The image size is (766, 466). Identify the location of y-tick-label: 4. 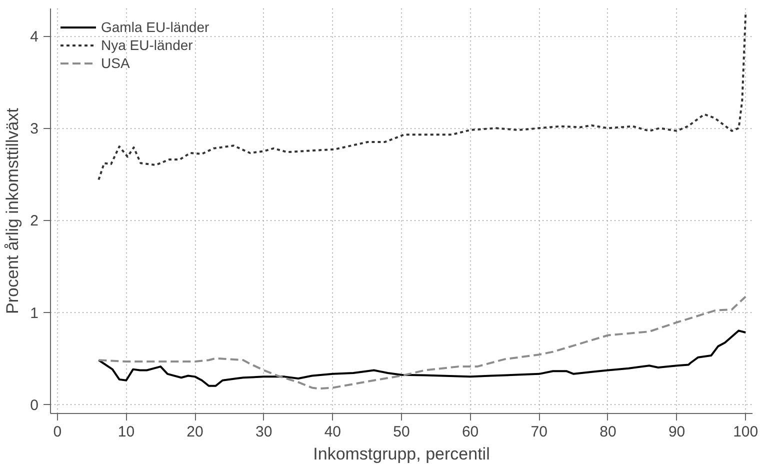
(34, 37).